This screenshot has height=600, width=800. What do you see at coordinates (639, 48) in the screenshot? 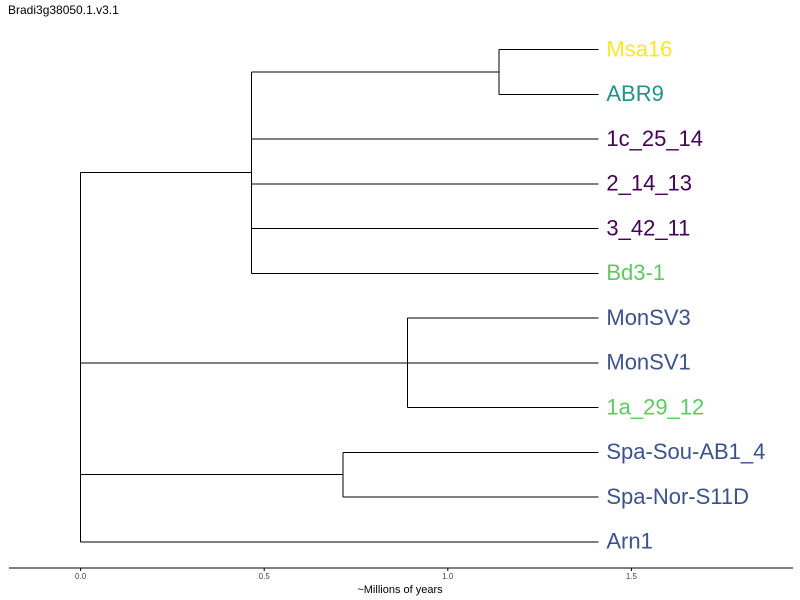
I see `tip-label-msa16: Msa16` at bounding box center [639, 48].